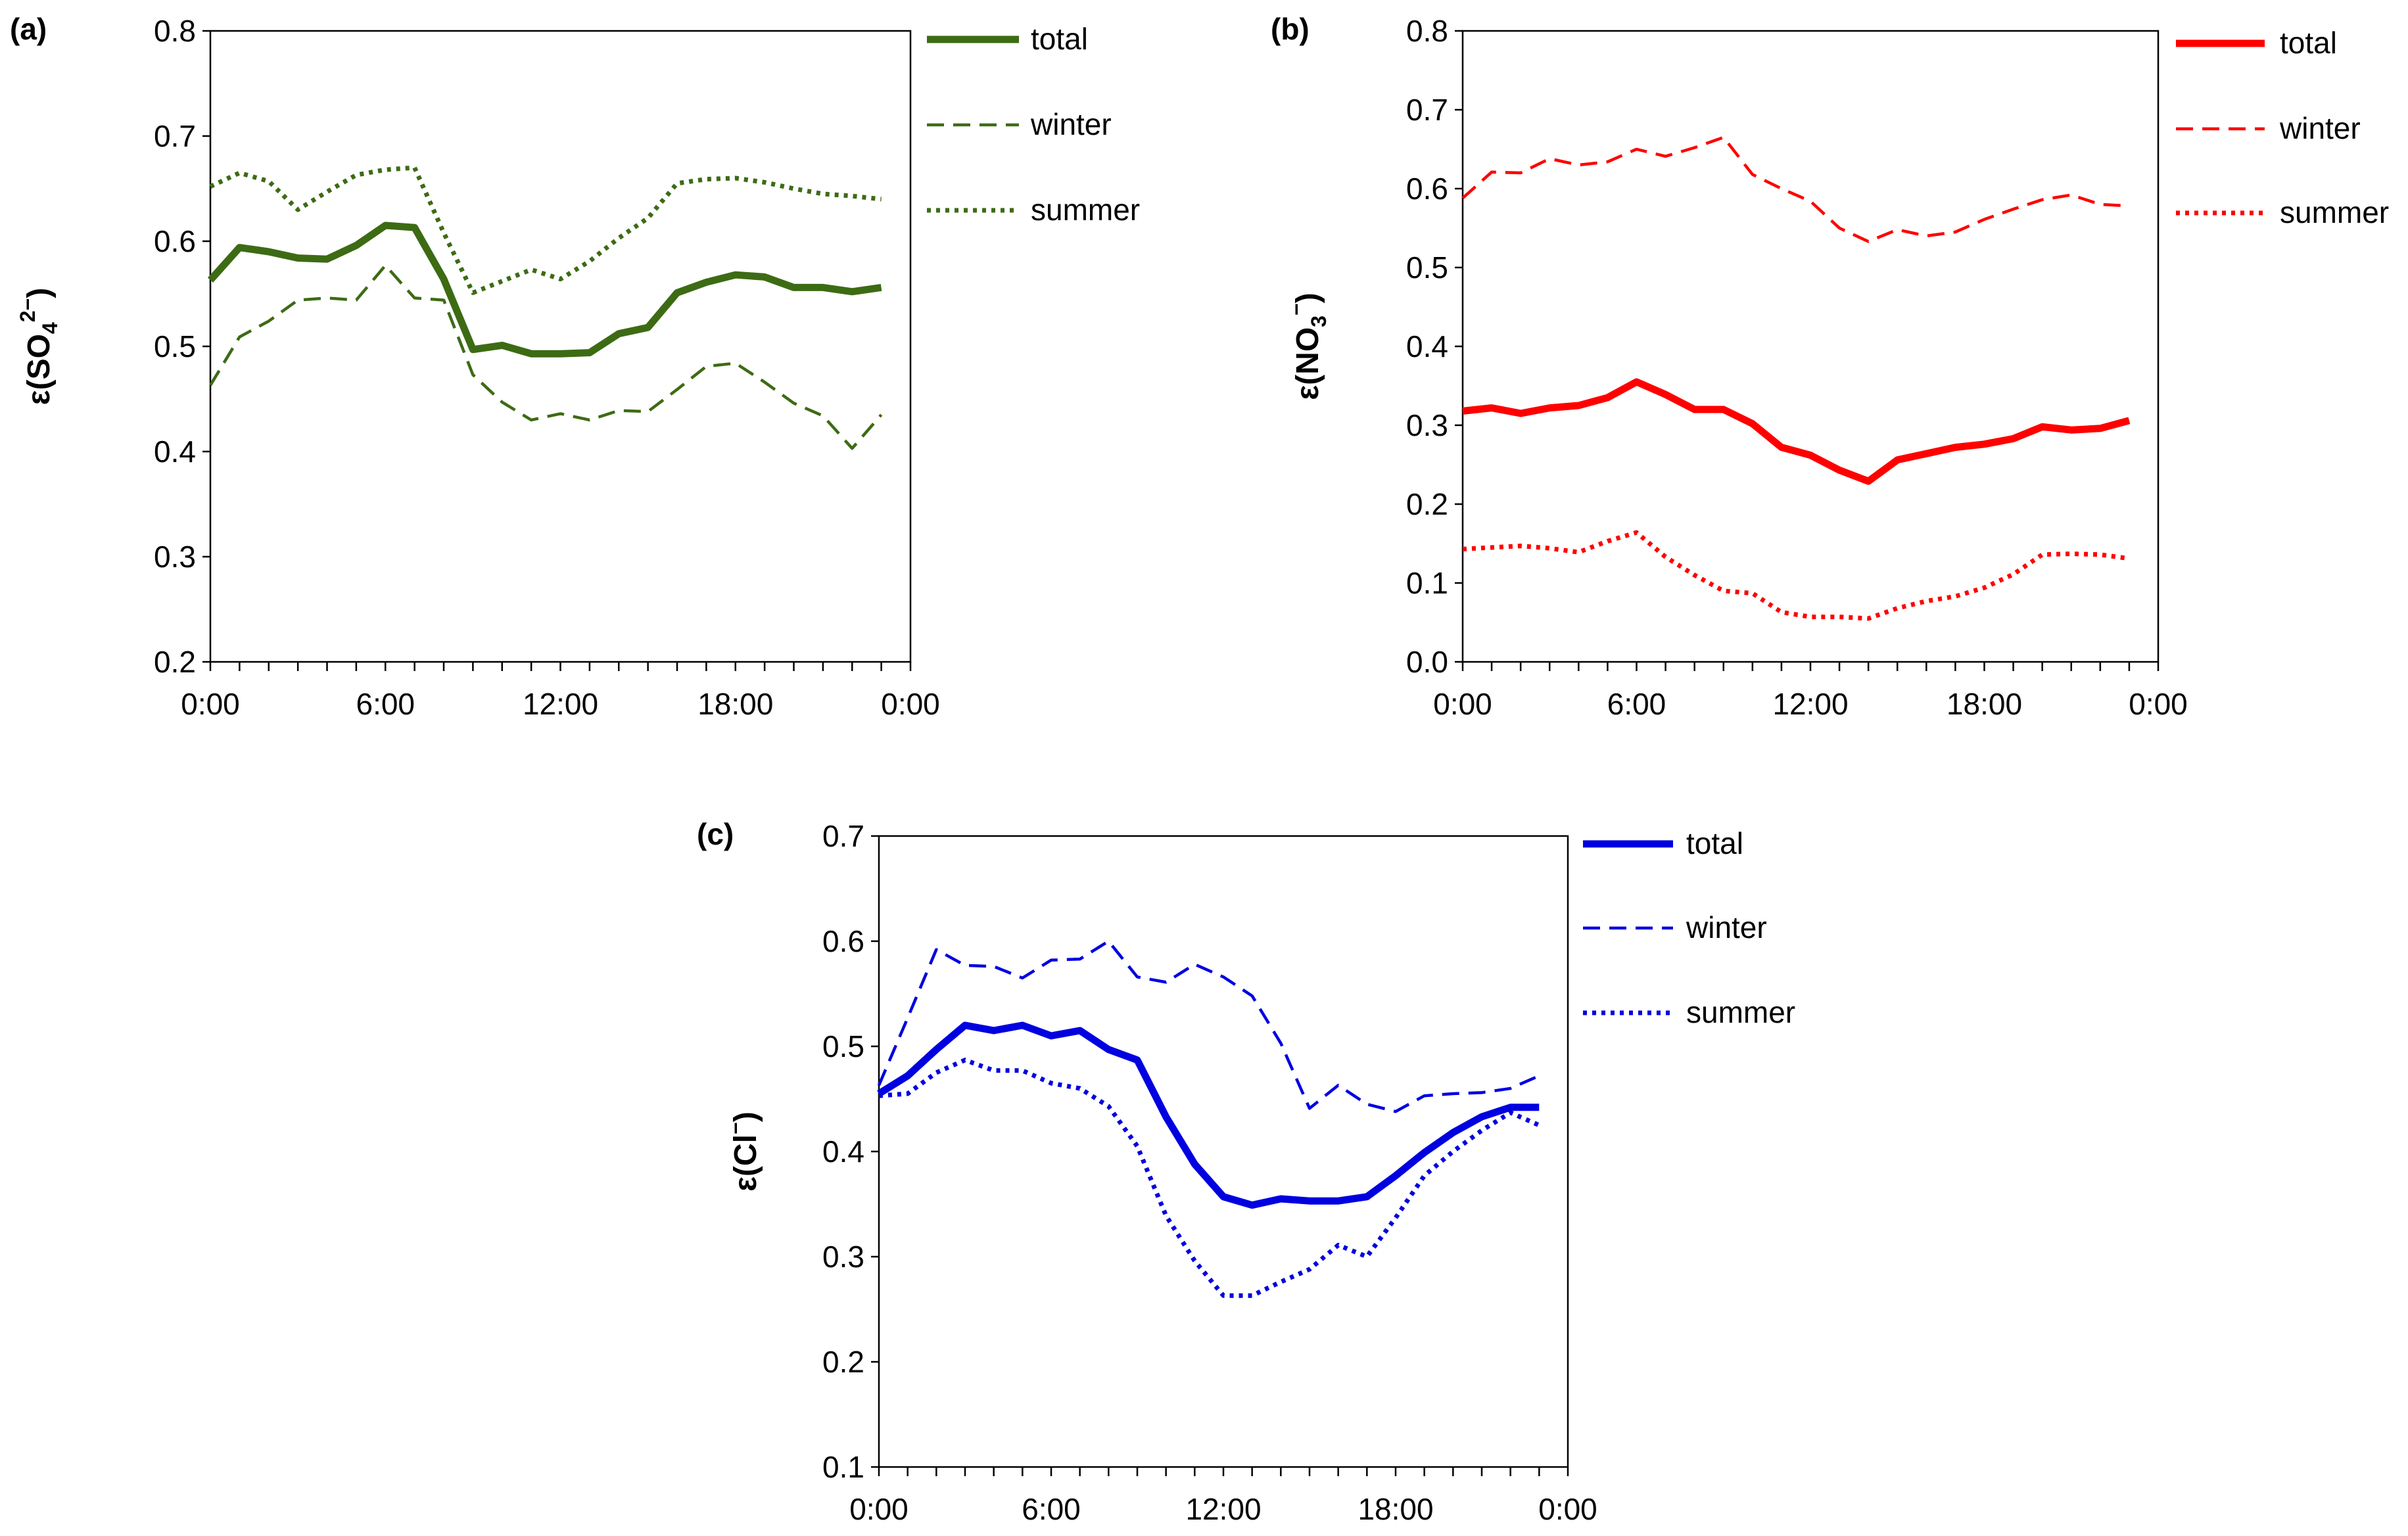 The width and height of the screenshot is (2408, 1536). Describe the element at coordinates (210, 704) in the screenshot. I see `x-tick-label: 0:00` at that location.